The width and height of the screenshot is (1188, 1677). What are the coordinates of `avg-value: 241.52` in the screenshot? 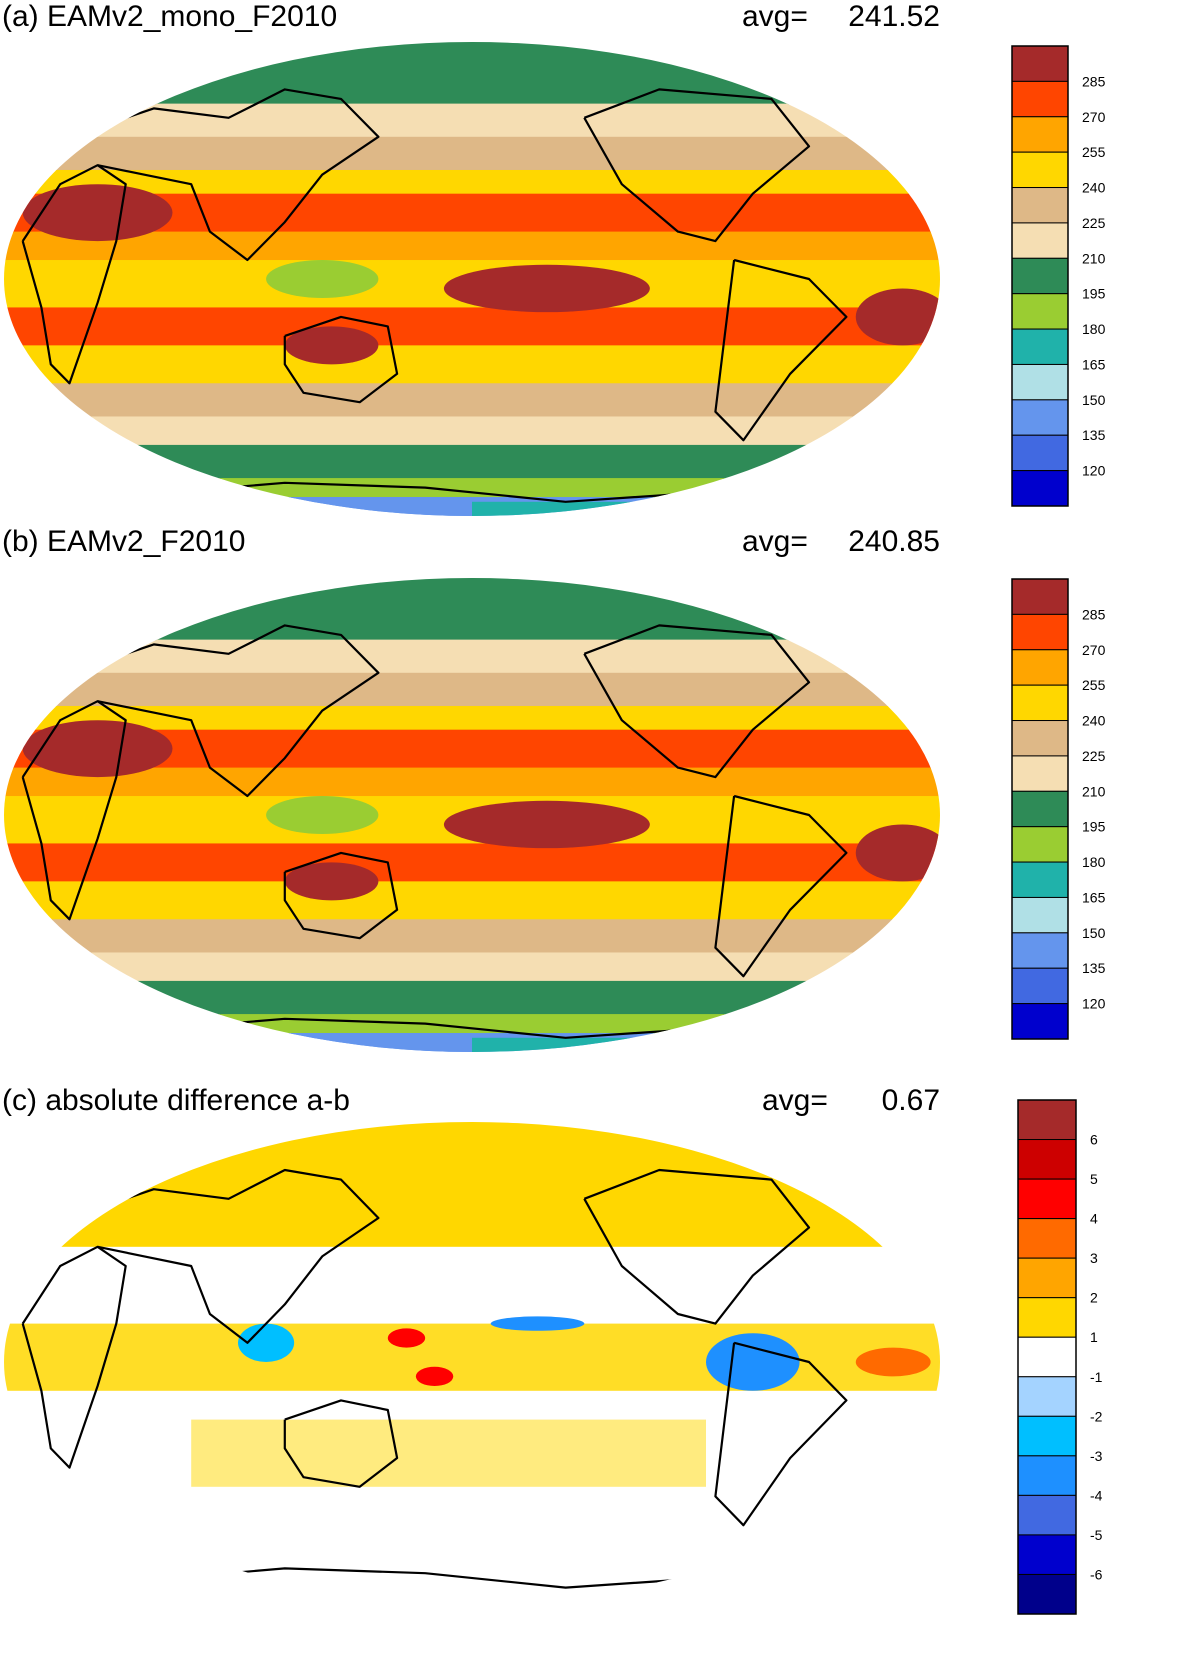 It's located at (894, 16).